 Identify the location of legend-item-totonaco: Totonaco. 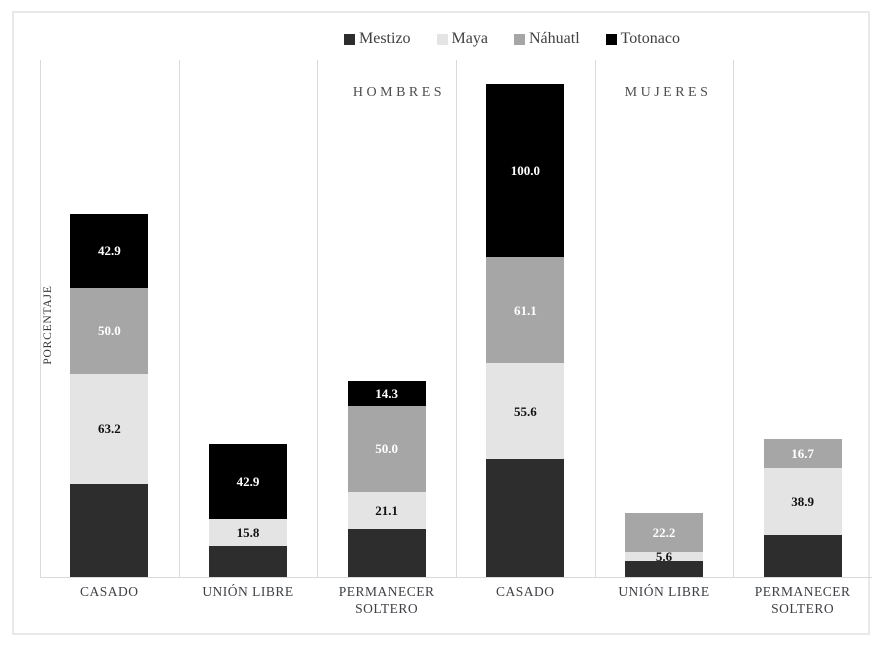
(642, 38).